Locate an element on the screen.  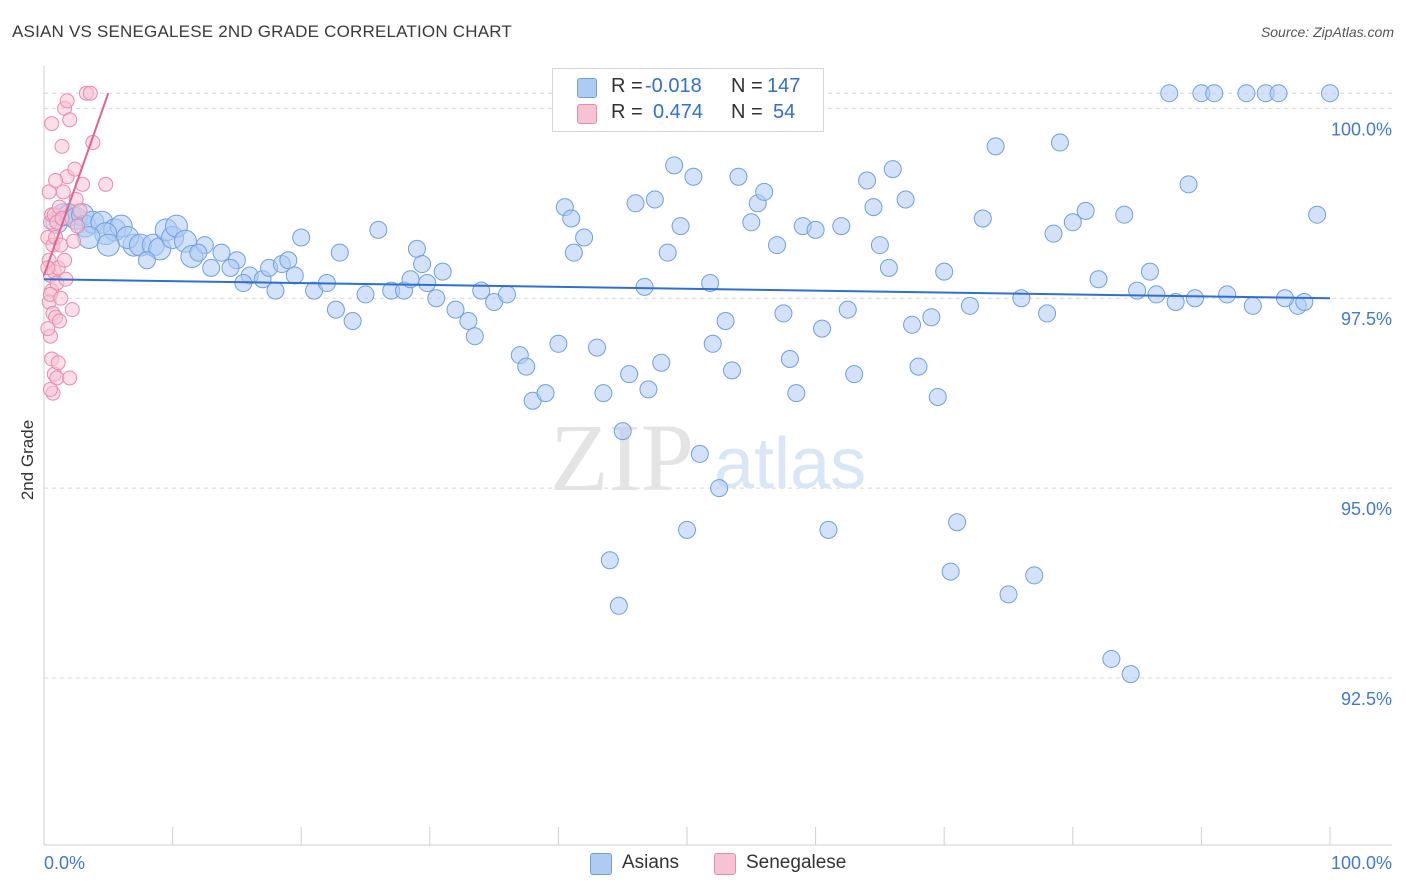
y-axis-label: 2nd Grade is located at coordinates (27, 460).